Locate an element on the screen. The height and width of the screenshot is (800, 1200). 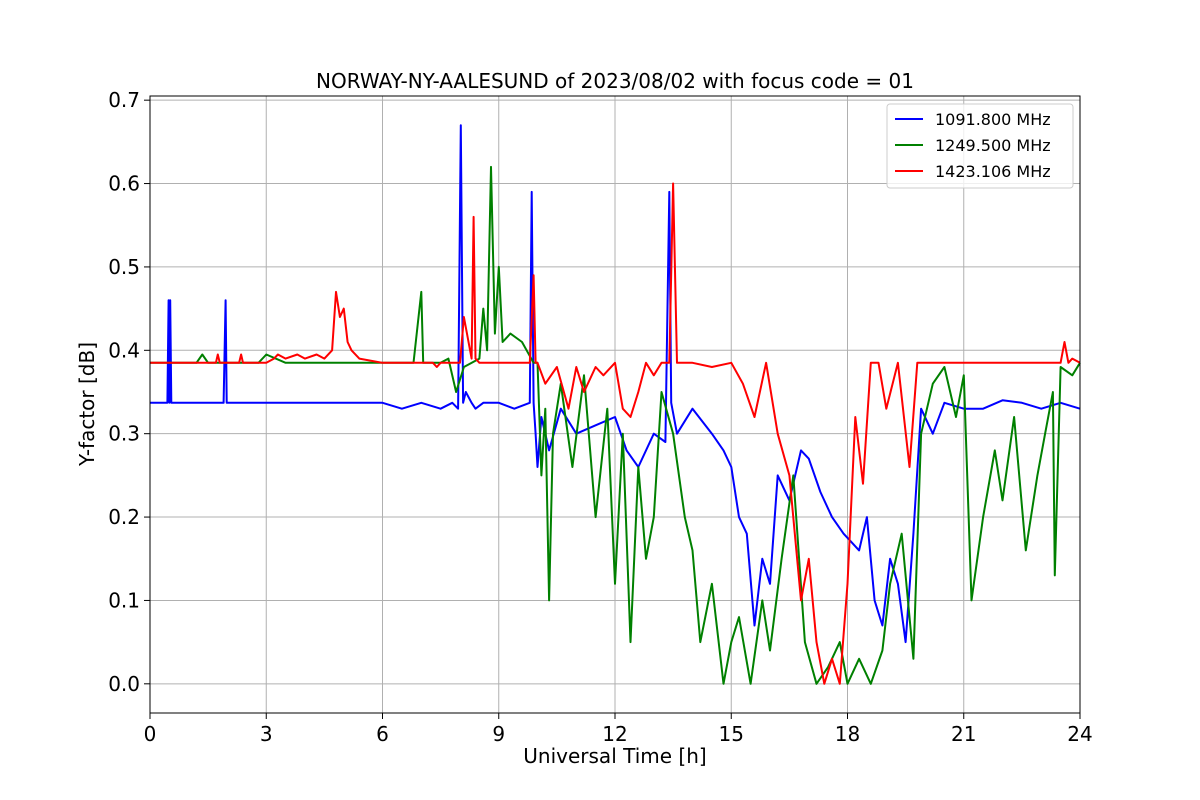
y-tick-label: 0.7 is located at coordinates (124, 100).